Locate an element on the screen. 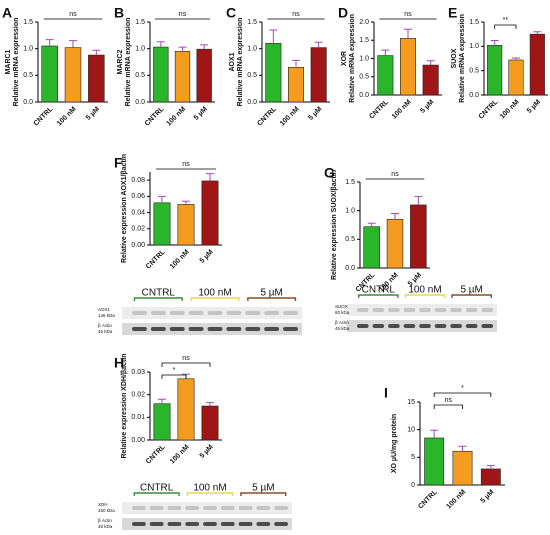  y-axis-label: Relative expression XDH/βactin is located at coordinates (124, 405).